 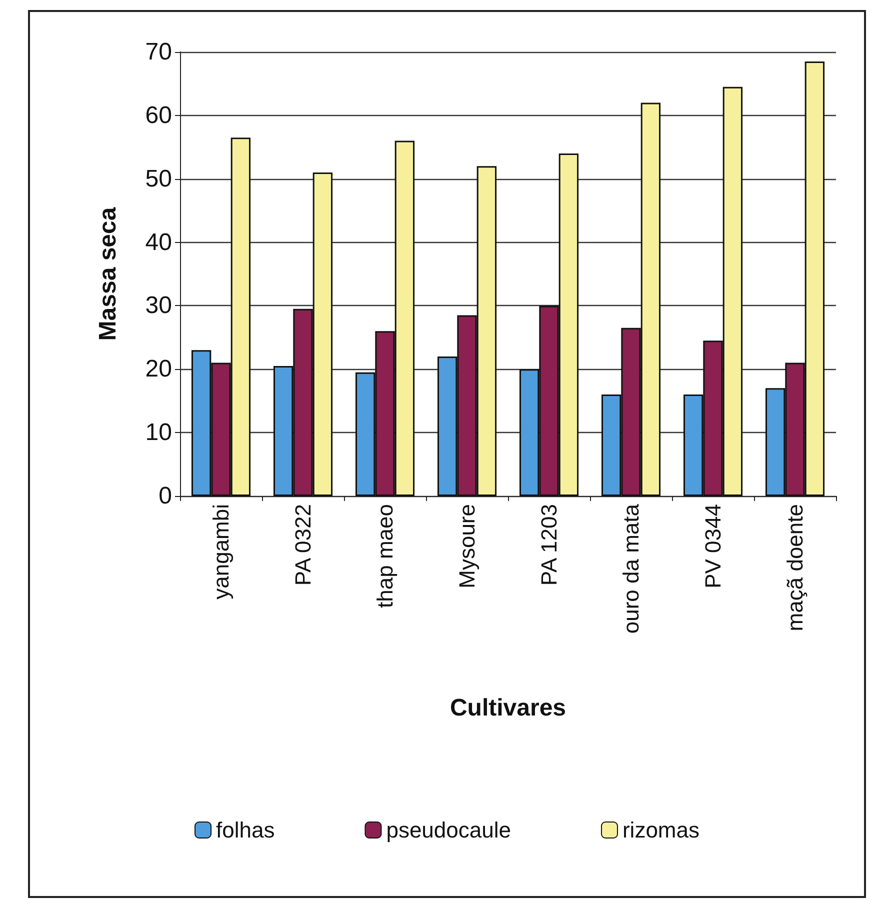 I want to click on legend-label: pseudocaule, so click(x=448, y=830).